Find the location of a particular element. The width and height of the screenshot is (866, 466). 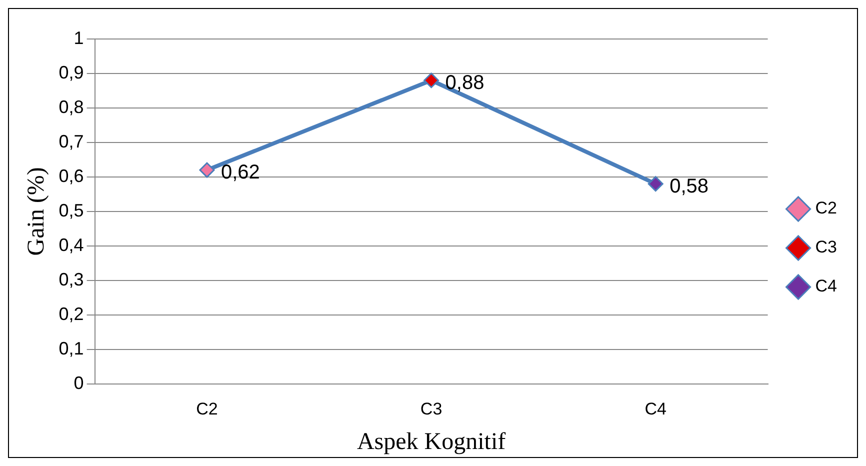

y-axis-title: Gain (%) is located at coordinates (37, 211).